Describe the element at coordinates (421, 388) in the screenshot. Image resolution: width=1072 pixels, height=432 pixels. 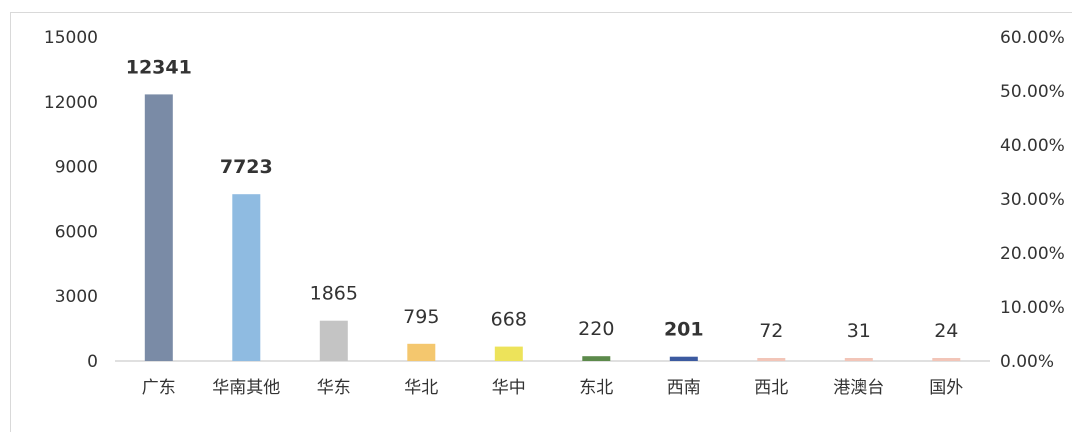
I see `x-tick-label: 华北` at that location.